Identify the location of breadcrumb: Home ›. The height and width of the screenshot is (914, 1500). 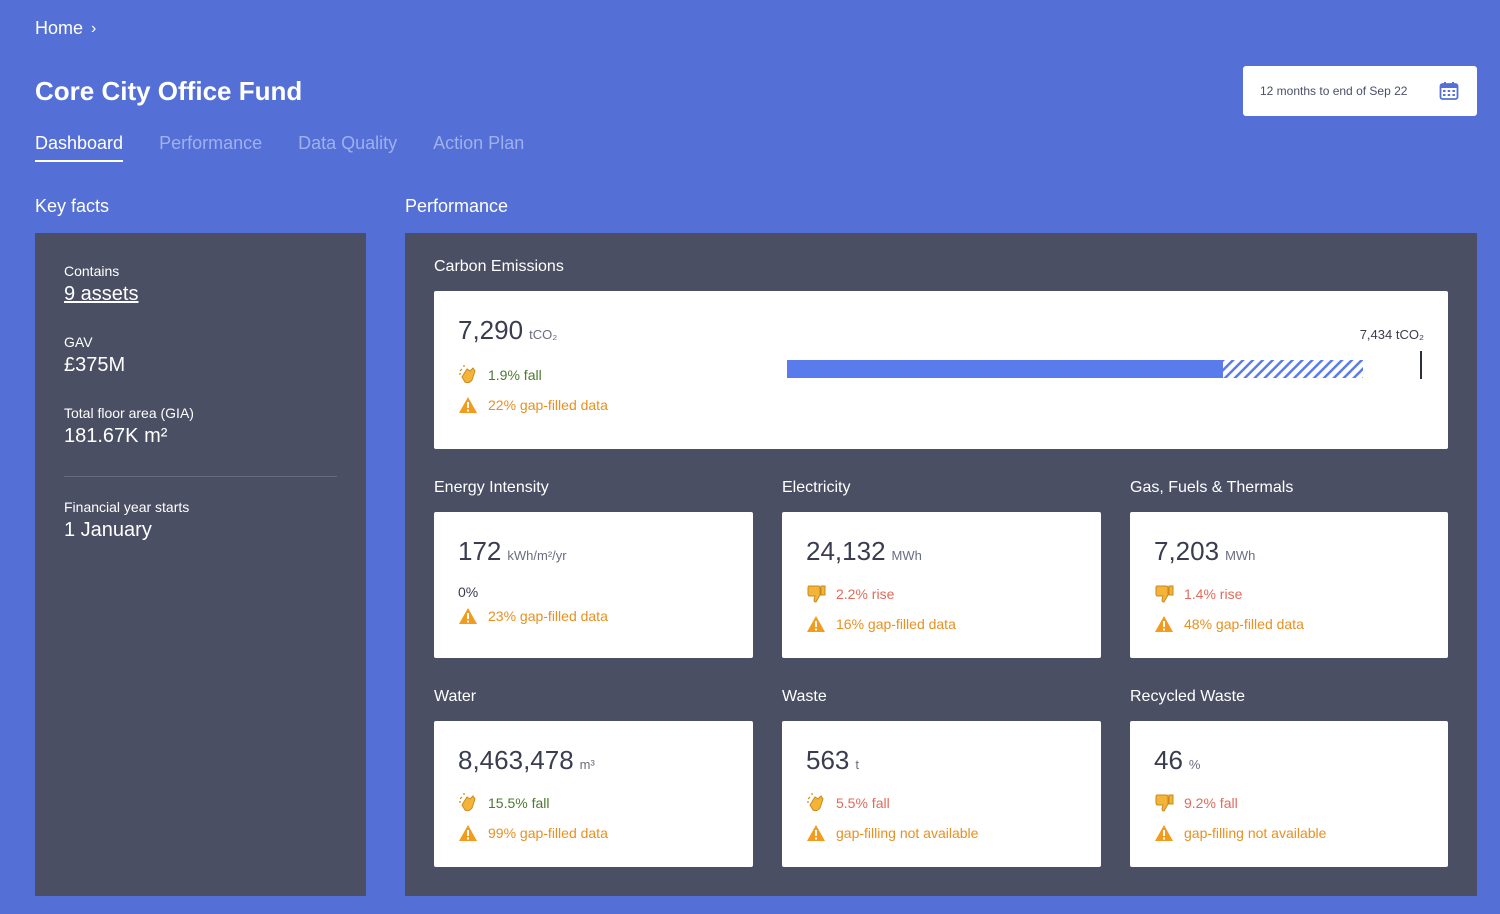
(65, 28).